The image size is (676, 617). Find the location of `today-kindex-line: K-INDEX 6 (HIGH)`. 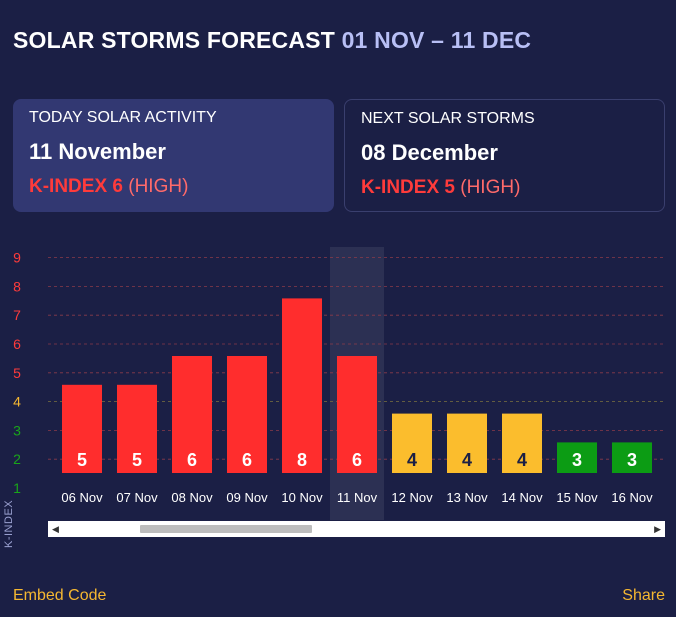

today-kindex-line: K-INDEX 6 (HIGH) is located at coordinates (173, 187).